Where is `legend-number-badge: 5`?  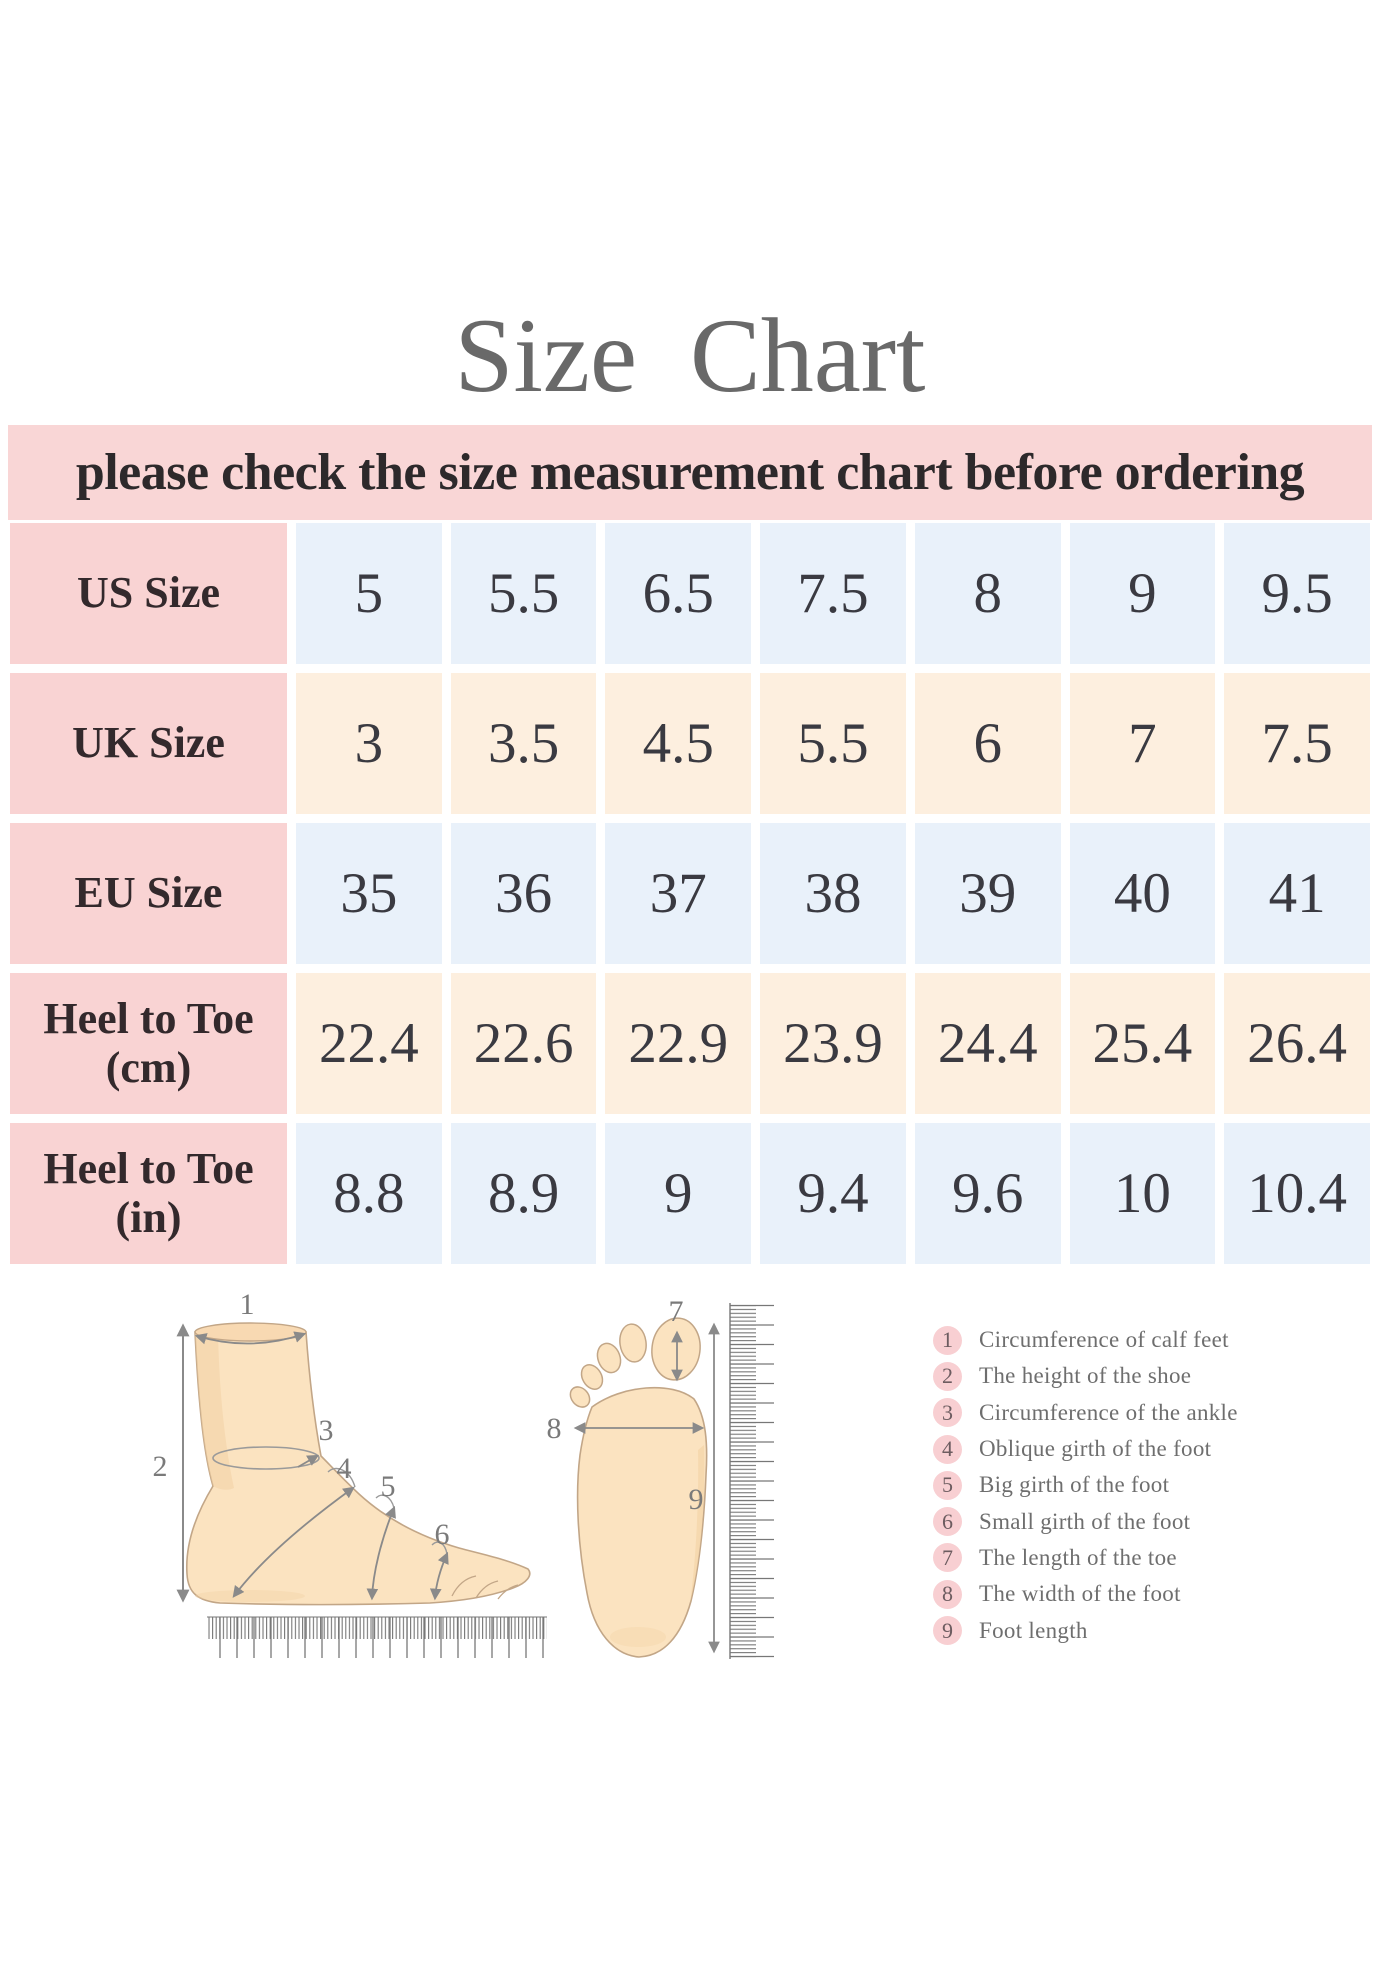
legend-number-badge: 5 is located at coordinates (947, 1485).